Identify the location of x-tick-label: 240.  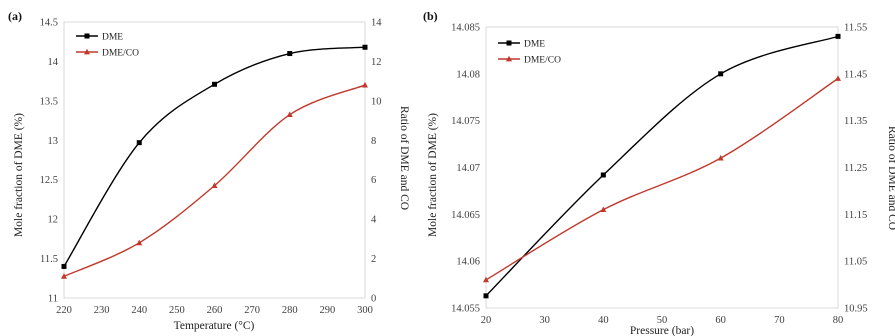
(139, 310).